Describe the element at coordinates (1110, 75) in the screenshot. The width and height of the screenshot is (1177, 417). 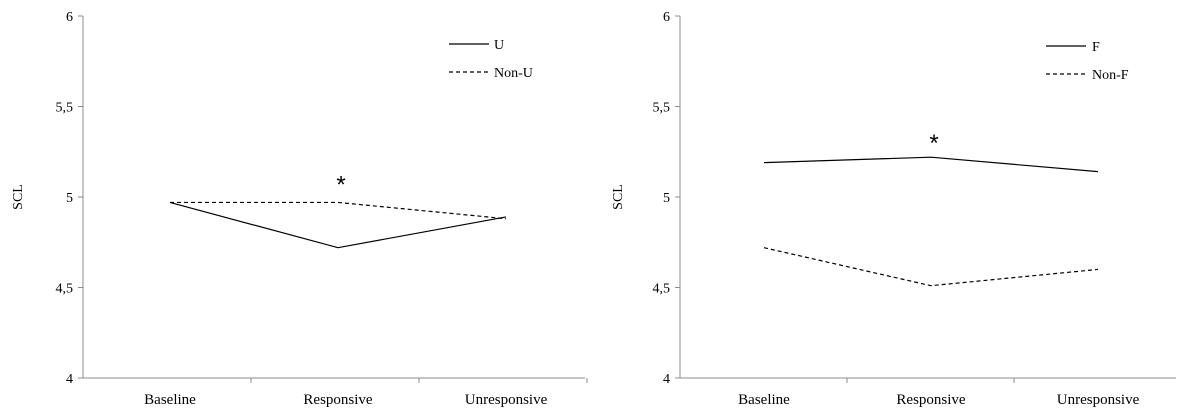
I see `legend-label: Non-F` at that location.